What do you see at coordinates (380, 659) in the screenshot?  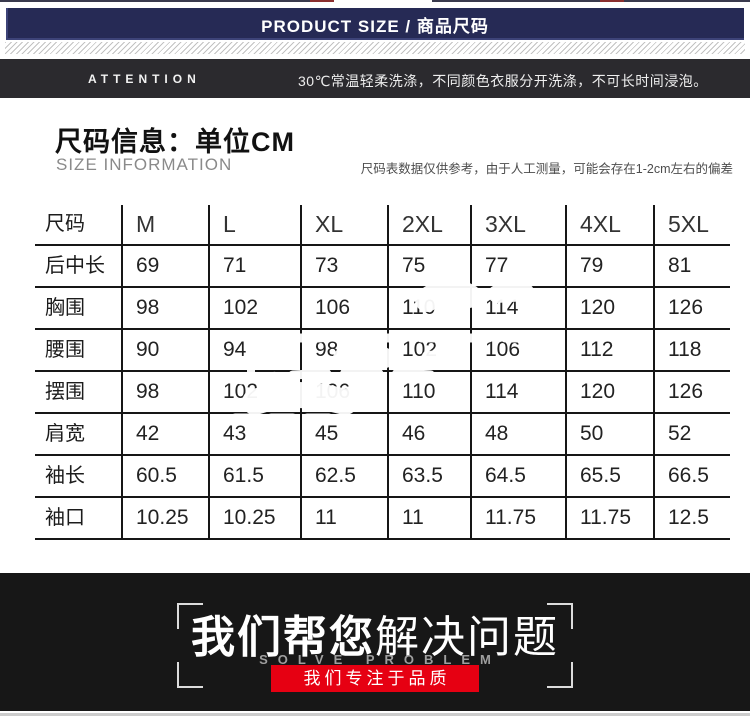 I see `footer-subtitle: SOLVE PROBLEM` at bounding box center [380, 659].